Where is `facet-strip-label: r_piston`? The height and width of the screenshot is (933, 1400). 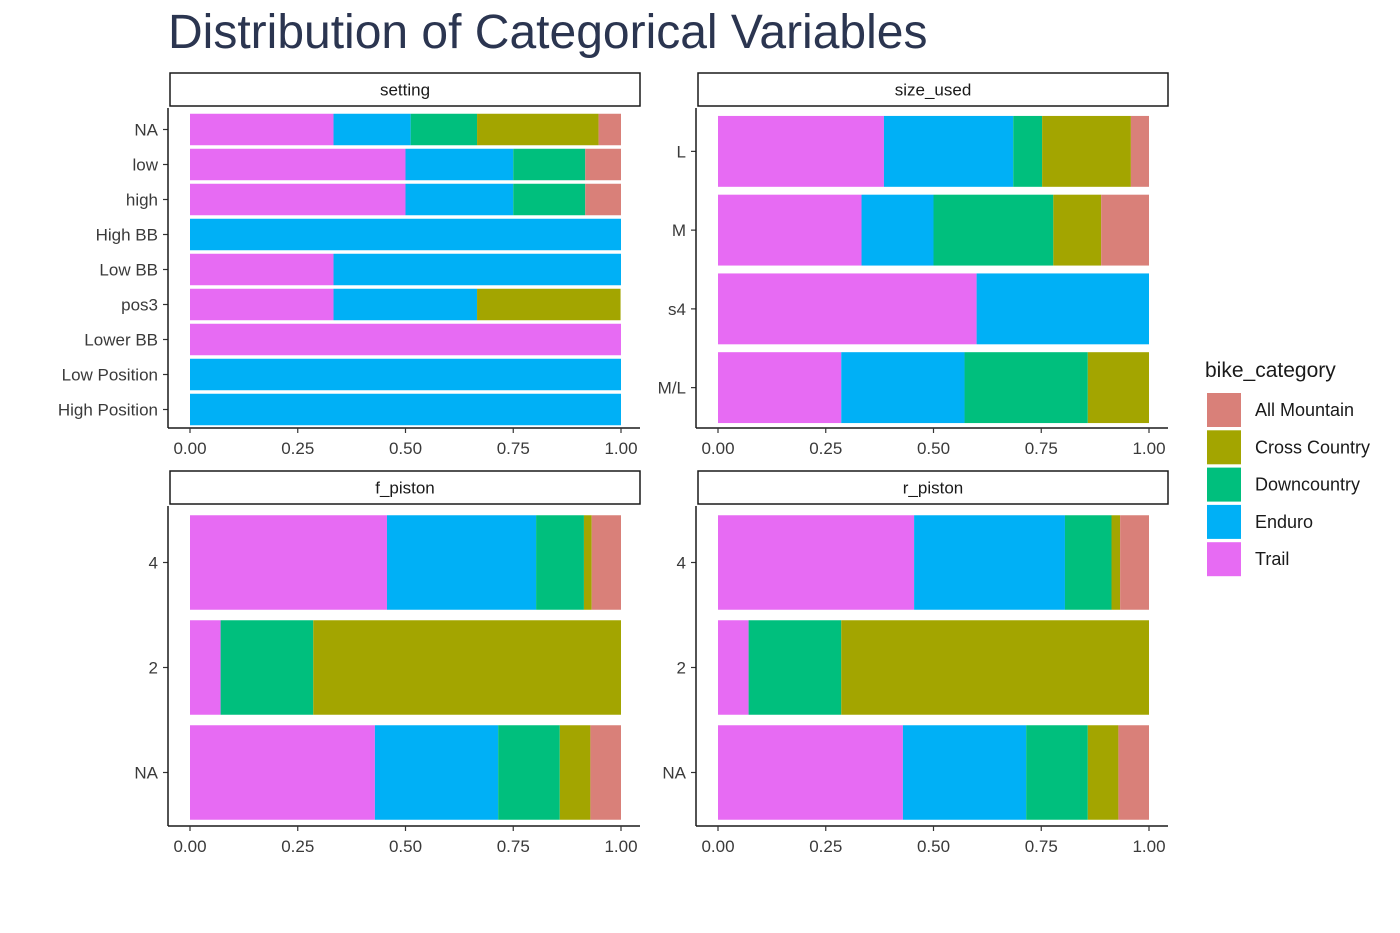
facet-strip-label: r_piston is located at coordinates (933, 488).